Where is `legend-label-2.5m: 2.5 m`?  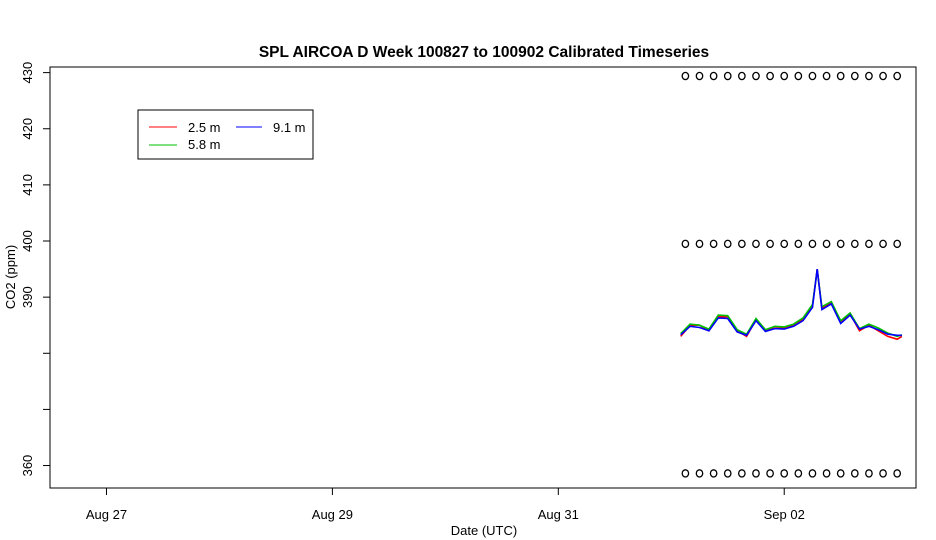
legend-label-2.5m: 2.5 m is located at coordinates (204, 127).